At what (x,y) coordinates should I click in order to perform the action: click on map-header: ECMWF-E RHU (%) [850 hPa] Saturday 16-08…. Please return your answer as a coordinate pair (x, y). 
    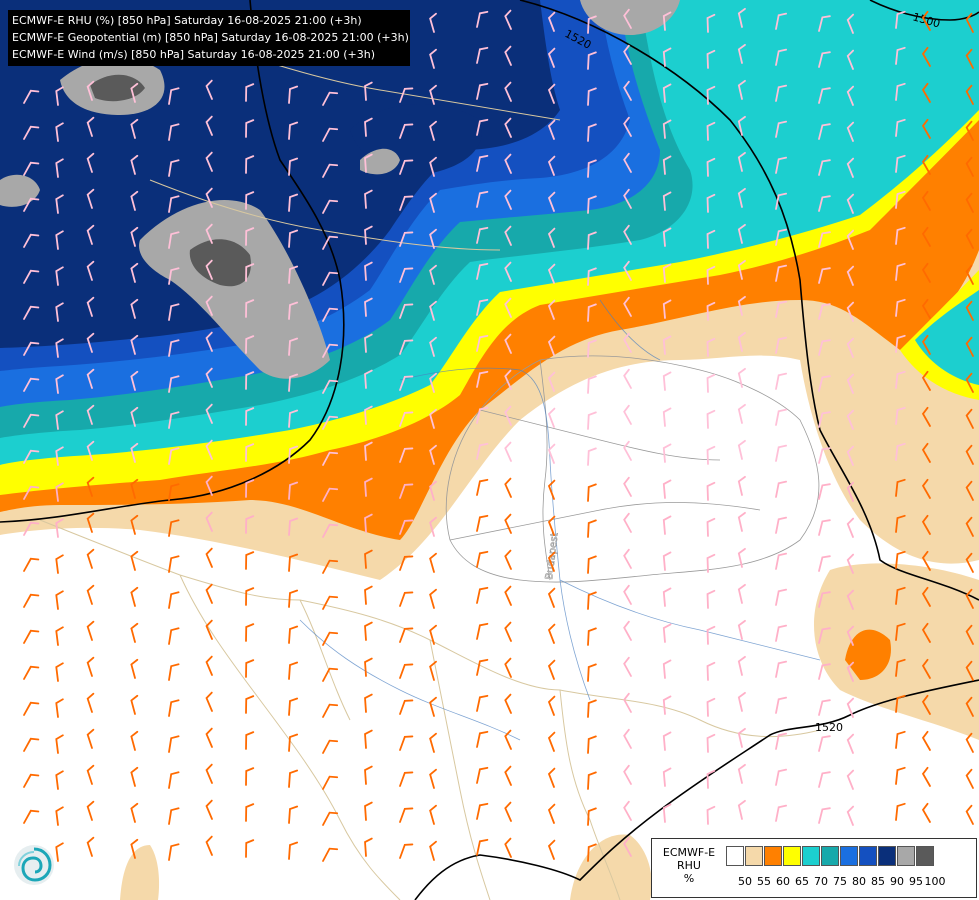
    Looking at the image, I should click on (209, 38).